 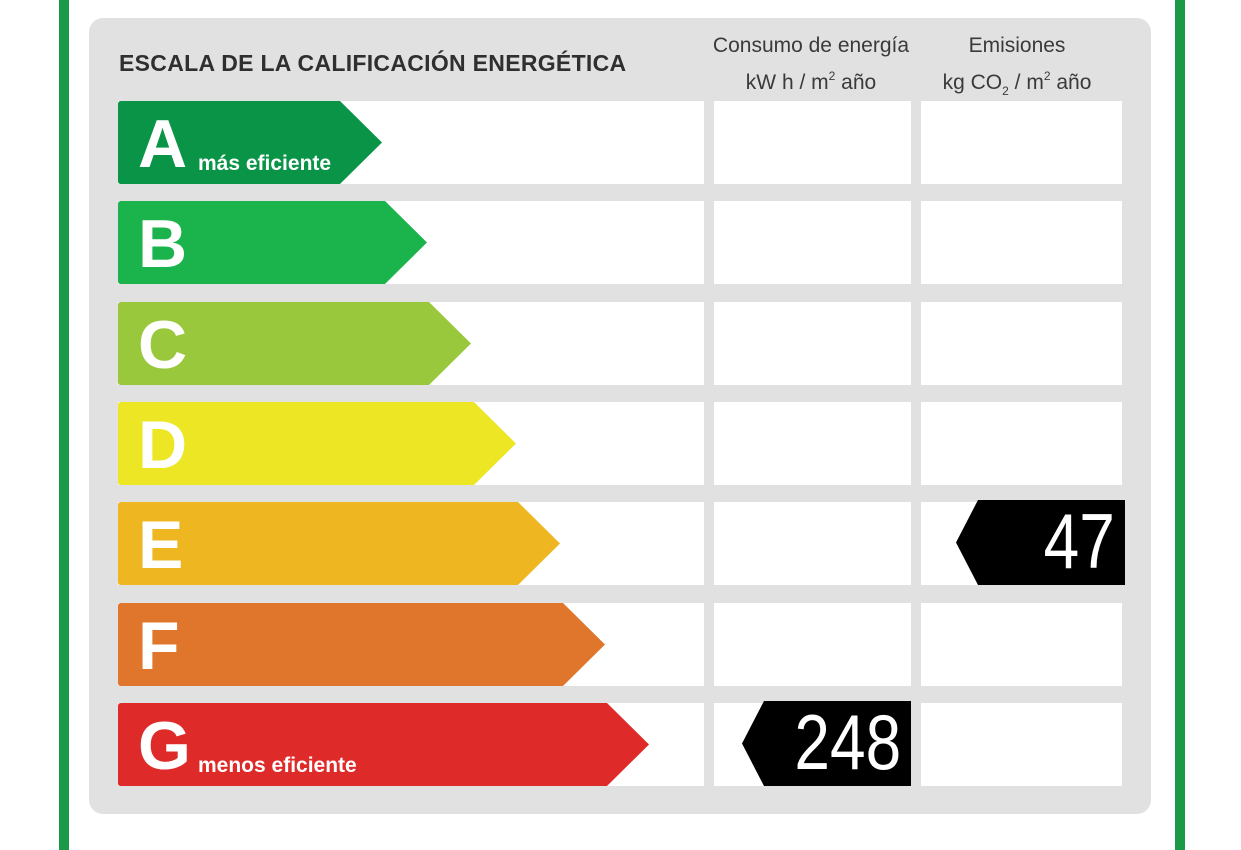 I want to click on scale-title: ESCALA DE LA CALIFICACIÓN ENERGÉTICA, so click(x=373, y=63).